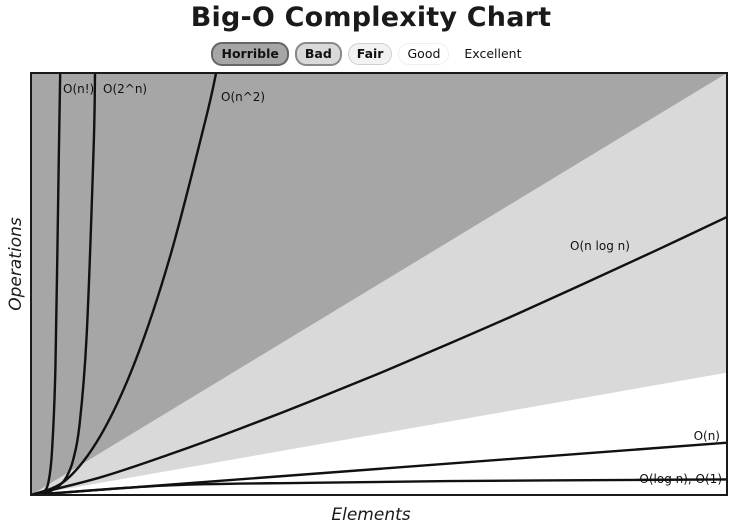 The height and width of the screenshot is (530, 742). What do you see at coordinates (125, 89) in the screenshot?
I see `curve-label-o-2-n: O(2^n)` at bounding box center [125, 89].